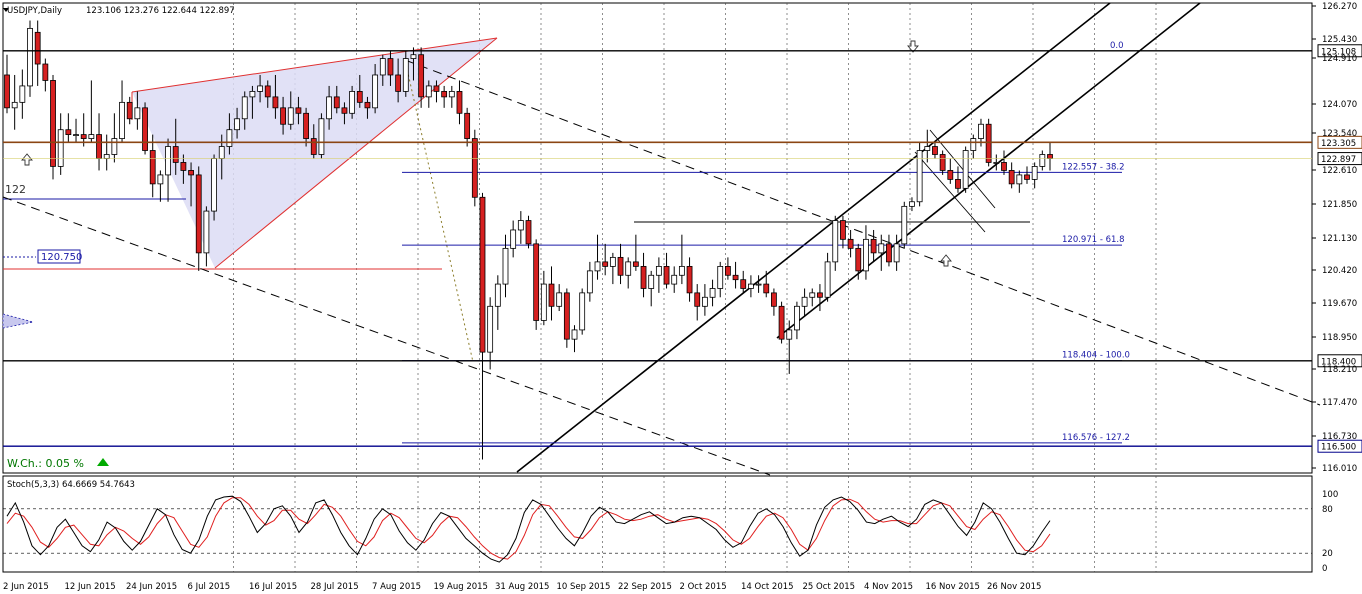 This screenshot has width=1362, height=594. What do you see at coordinates (1339, 370) in the screenshot?
I see `price-tick-label: 118.210` at bounding box center [1339, 370].